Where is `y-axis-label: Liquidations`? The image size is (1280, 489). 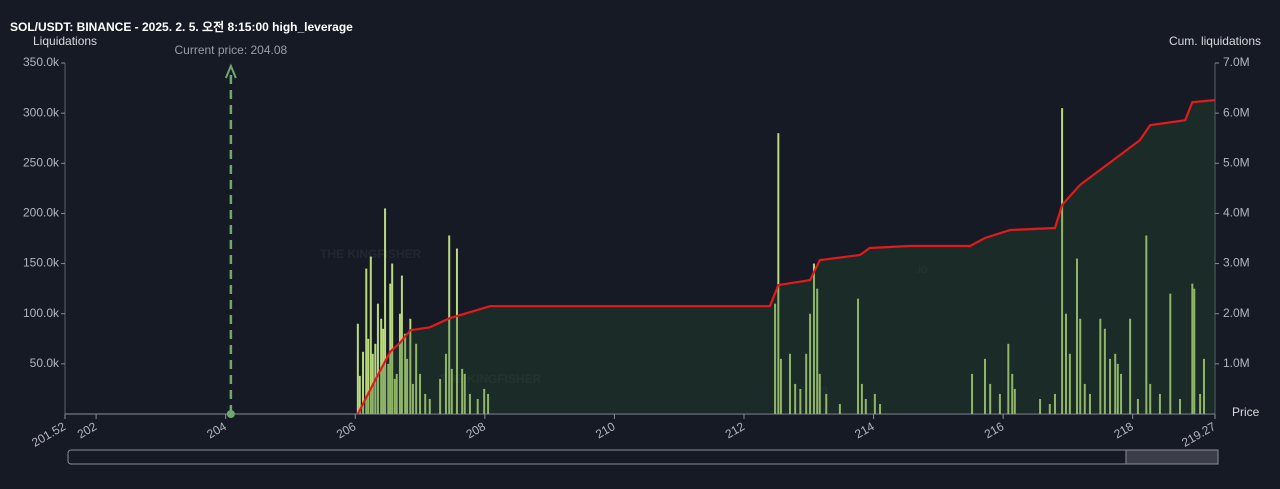 y-axis-label: Liquidations is located at coordinates (65, 41).